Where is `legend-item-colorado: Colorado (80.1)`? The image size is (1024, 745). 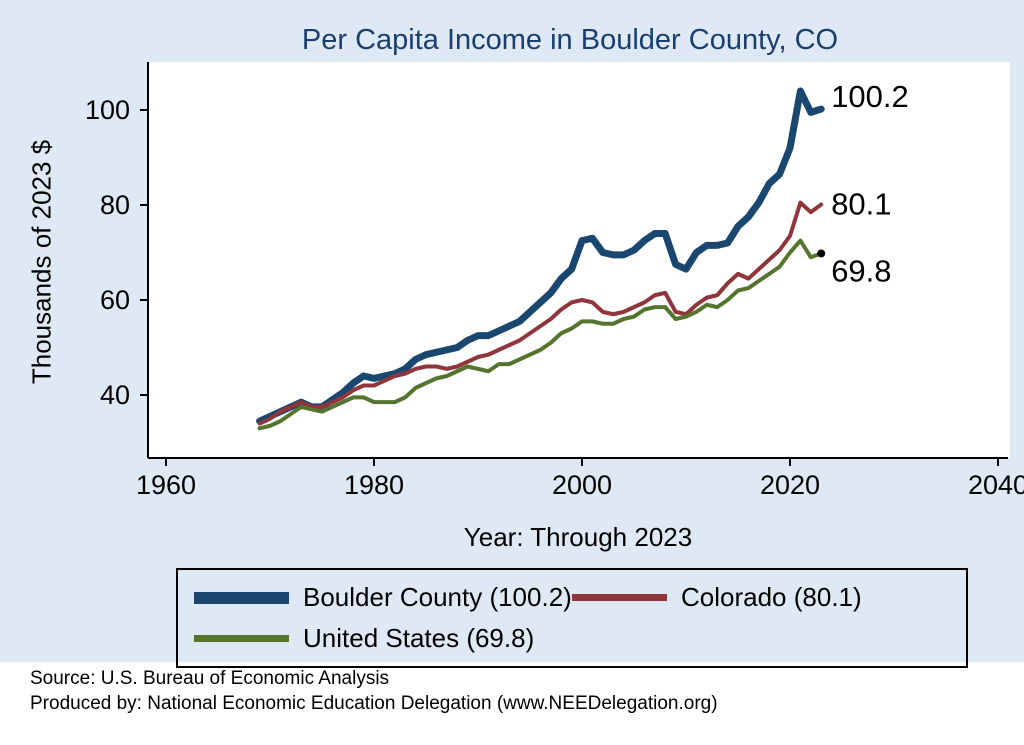 legend-item-colorado: Colorado (80.1) is located at coordinates (761, 597).